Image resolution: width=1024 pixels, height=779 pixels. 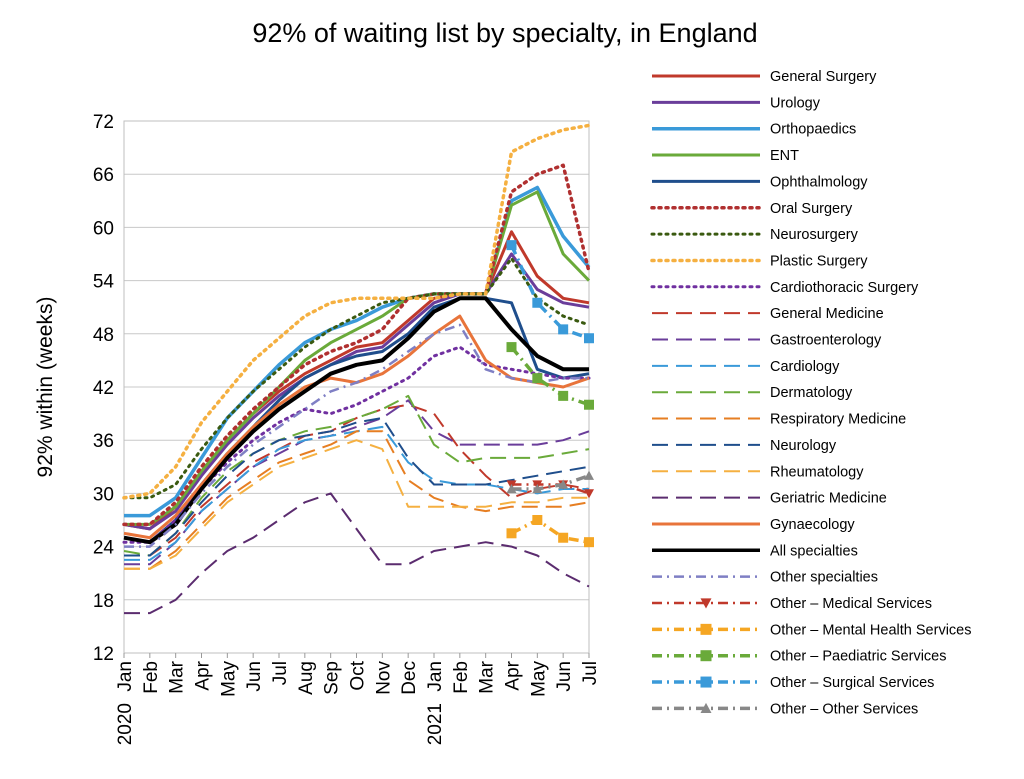 What do you see at coordinates (125, 724) in the screenshot?
I see `x-tick-year-label: 2020` at bounding box center [125, 724].